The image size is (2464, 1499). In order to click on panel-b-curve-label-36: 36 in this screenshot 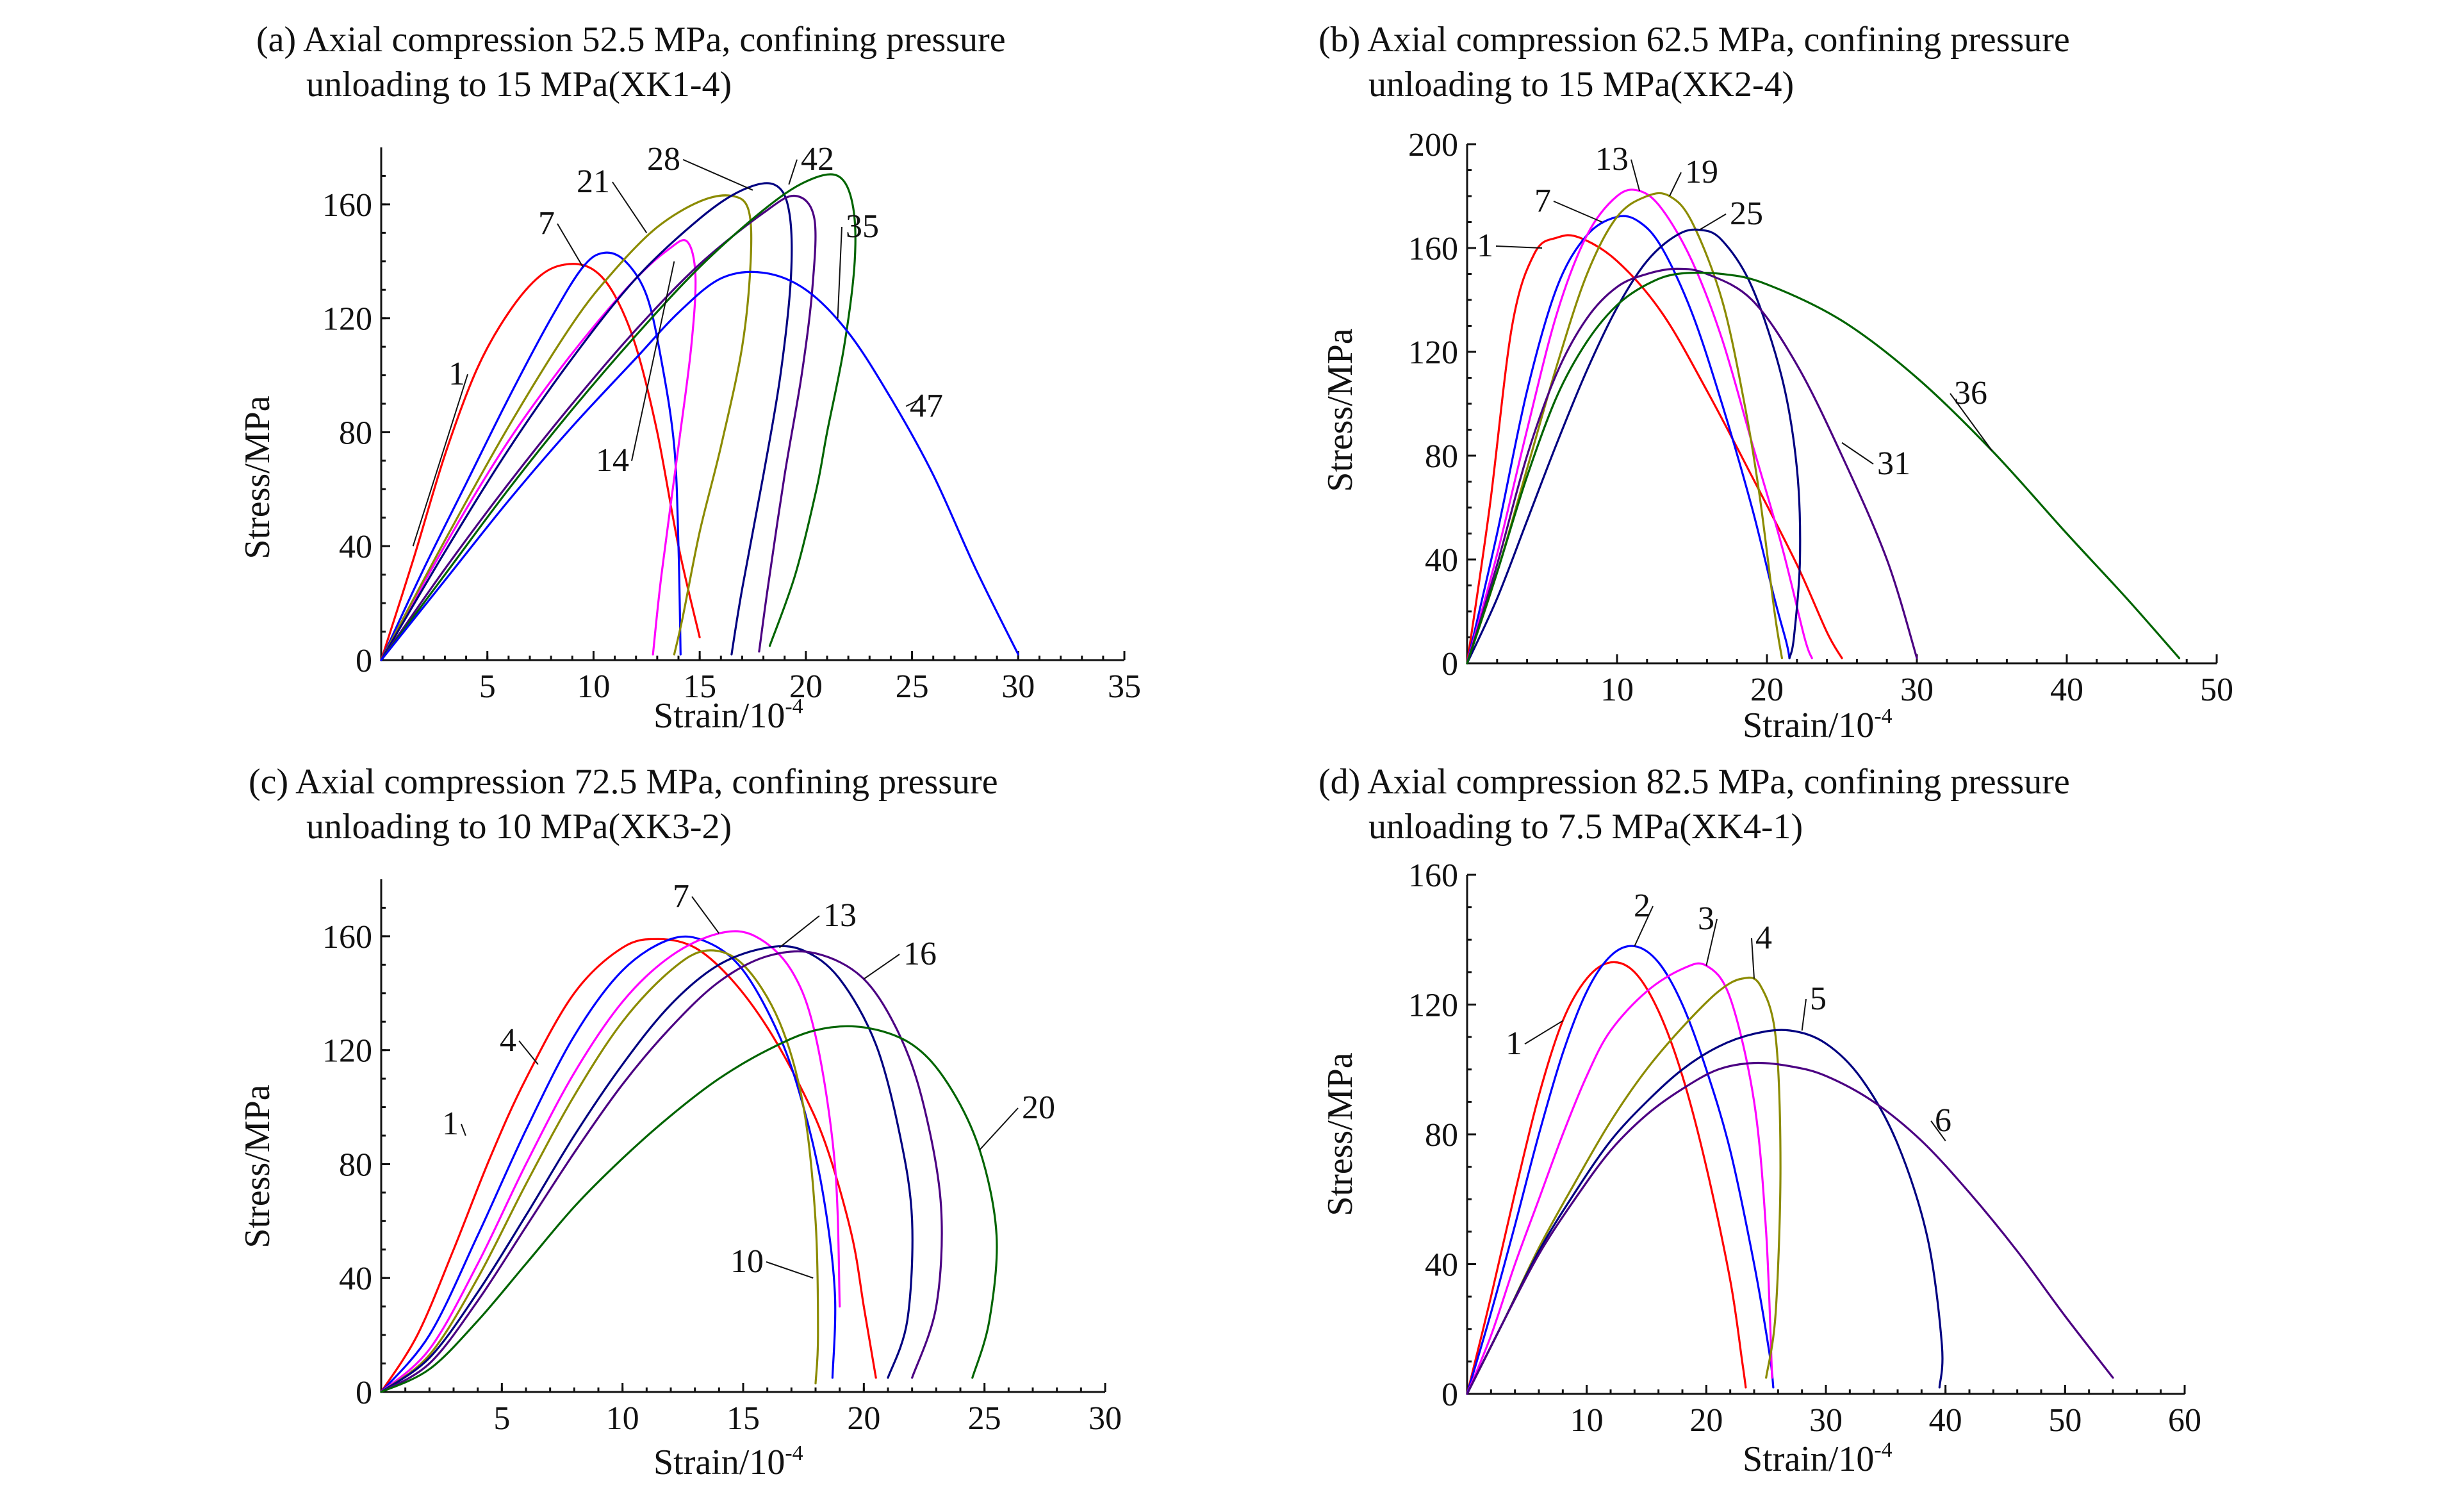, I will do `click(1970, 393)`.